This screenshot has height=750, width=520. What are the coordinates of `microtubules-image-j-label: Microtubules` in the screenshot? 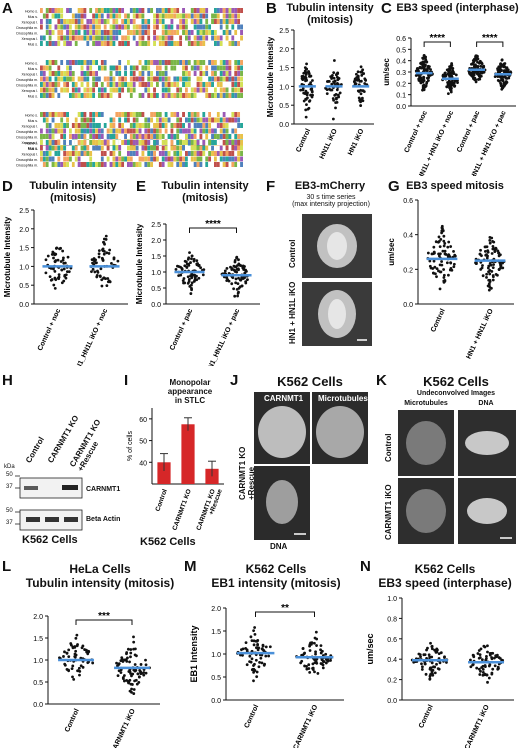 It's located at (343, 398).